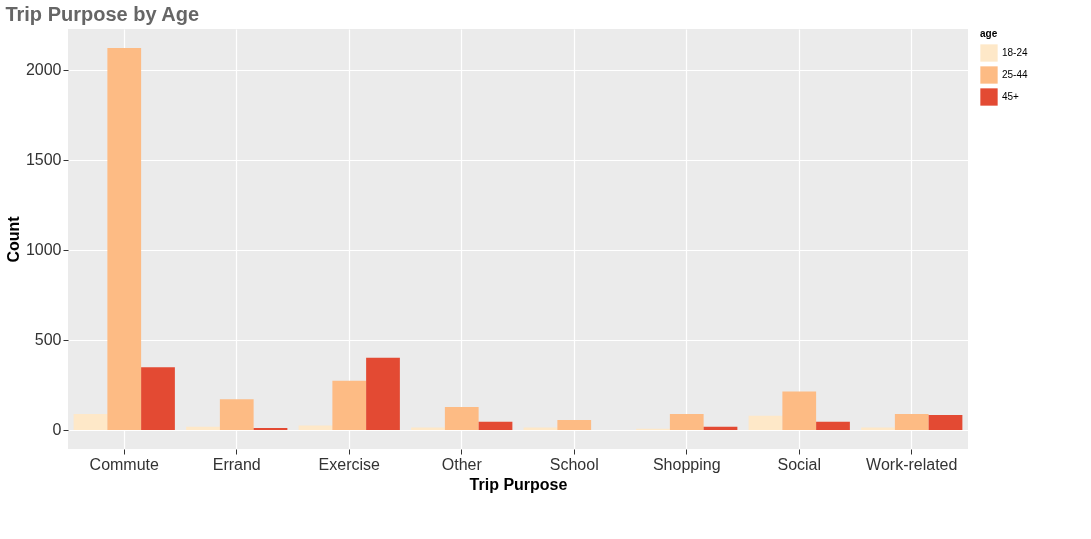 This screenshot has height=539, width=1091. Describe the element at coordinates (912, 464) in the screenshot. I see `x-tick-label: Work-related` at that location.